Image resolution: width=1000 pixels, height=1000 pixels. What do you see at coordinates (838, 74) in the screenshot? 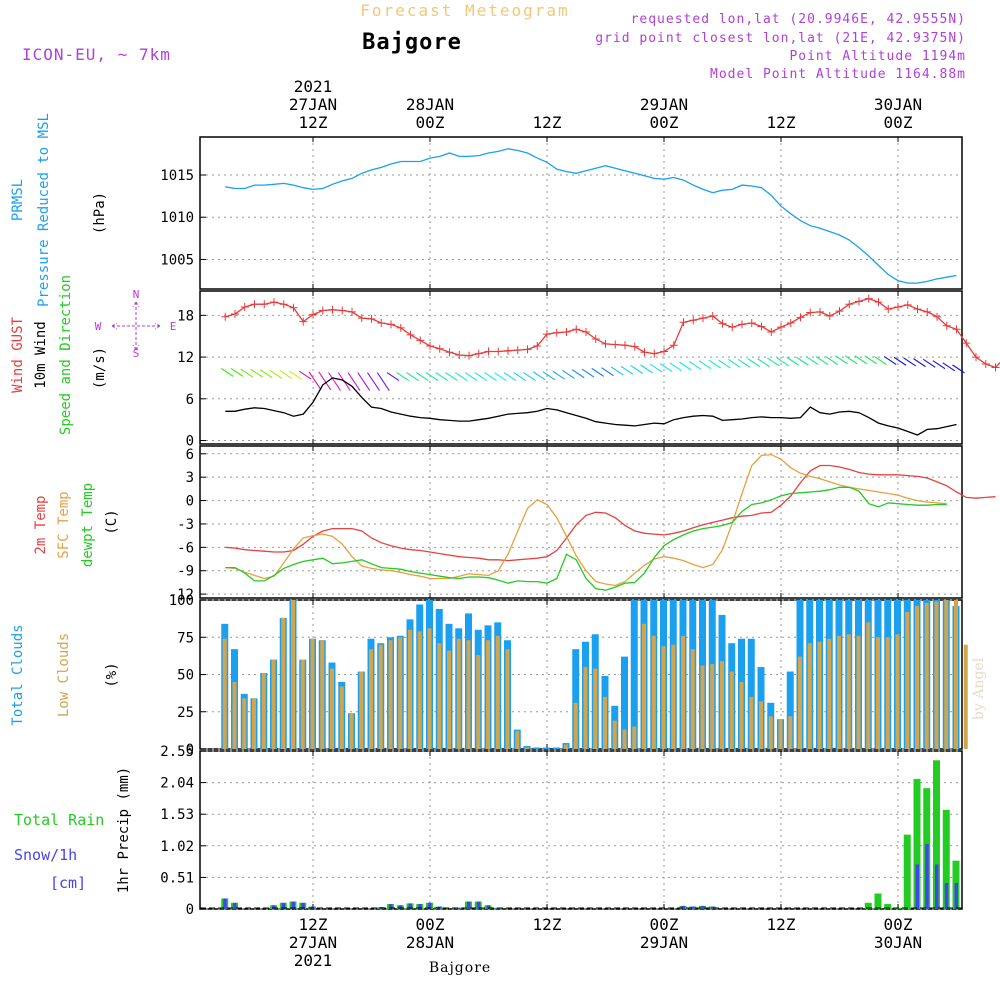
I see `model-altitude: Model Point Altitude 1164.88m` at bounding box center [838, 74].